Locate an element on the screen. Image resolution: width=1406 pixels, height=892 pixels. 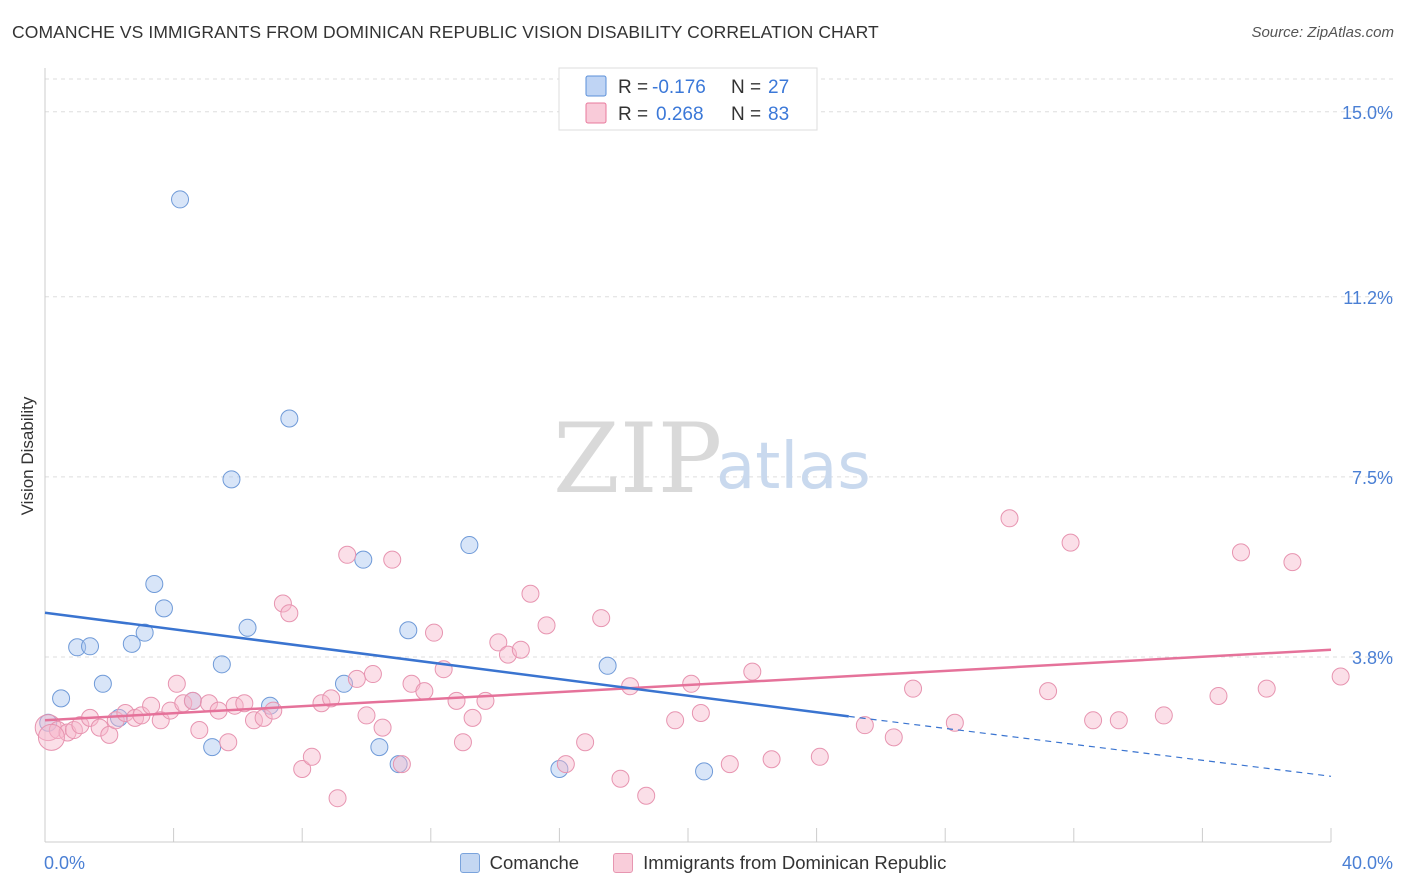
y-tick-label: 15.0% is located at coordinates (1367, 113).